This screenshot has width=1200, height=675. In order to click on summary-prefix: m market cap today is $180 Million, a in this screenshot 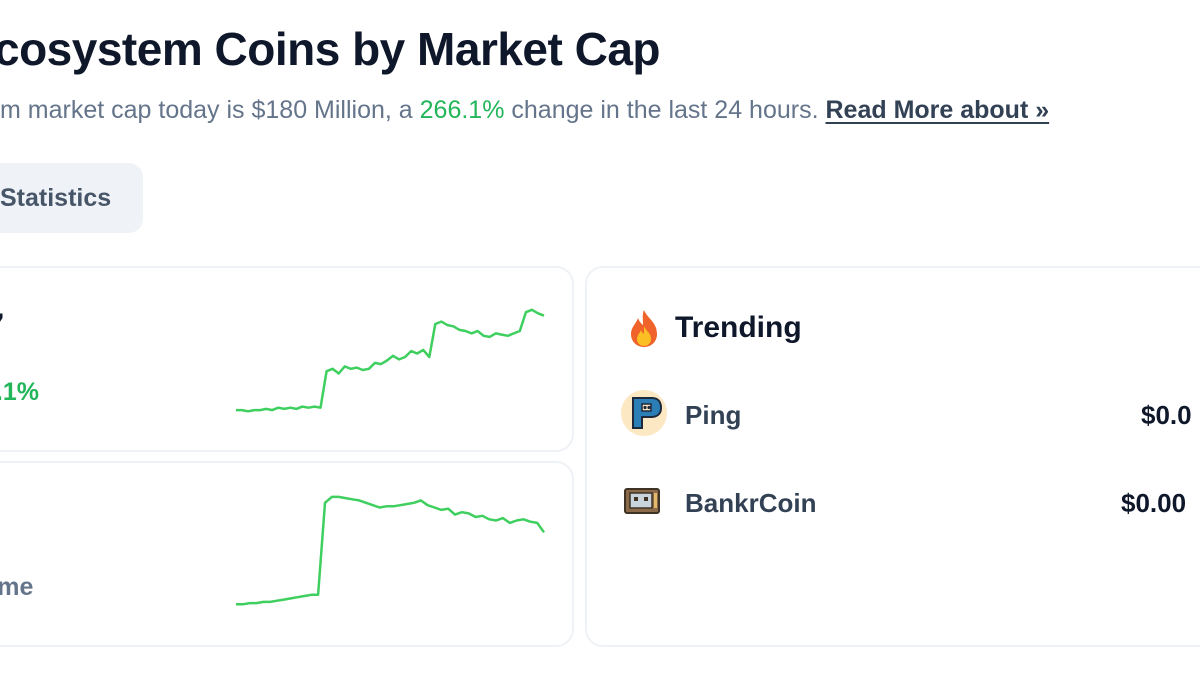, I will do `click(210, 110)`.